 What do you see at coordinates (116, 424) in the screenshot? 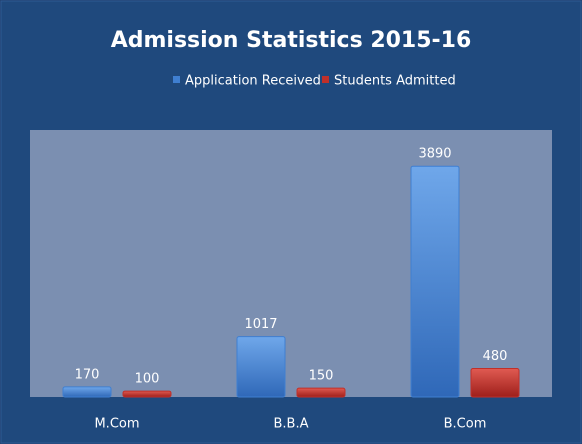
I see `x-tick-label: M.Com` at bounding box center [116, 424].